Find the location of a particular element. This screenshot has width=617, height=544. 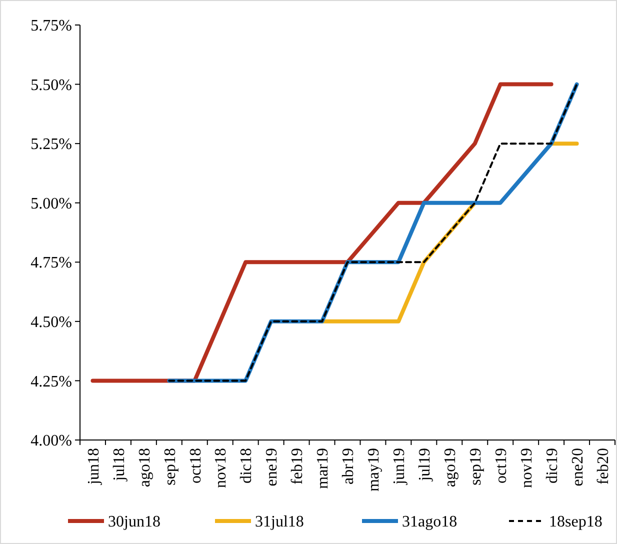

x-tick-label: dic19 is located at coordinates (552, 466).